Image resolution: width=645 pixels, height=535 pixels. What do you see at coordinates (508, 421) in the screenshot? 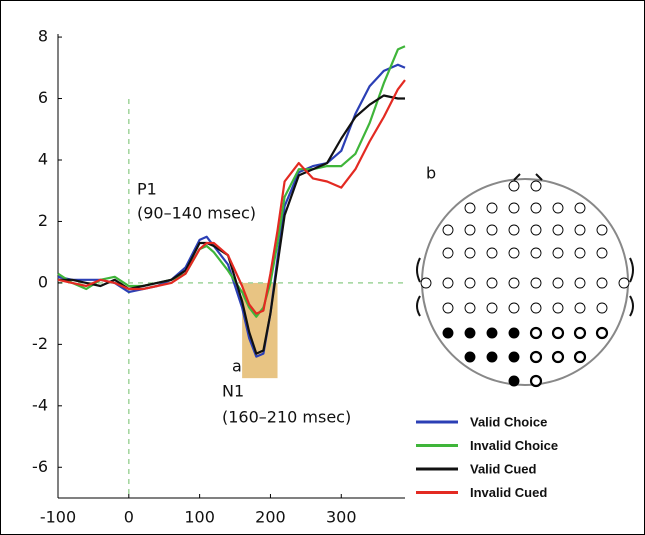
I see `legend-label: Valid Choice` at bounding box center [508, 421].